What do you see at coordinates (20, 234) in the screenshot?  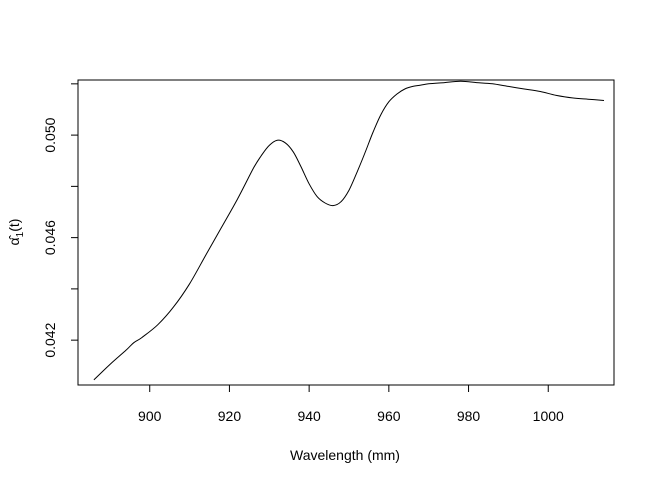 I see `y-axis-title-subscript: 1` at bounding box center [20, 234].